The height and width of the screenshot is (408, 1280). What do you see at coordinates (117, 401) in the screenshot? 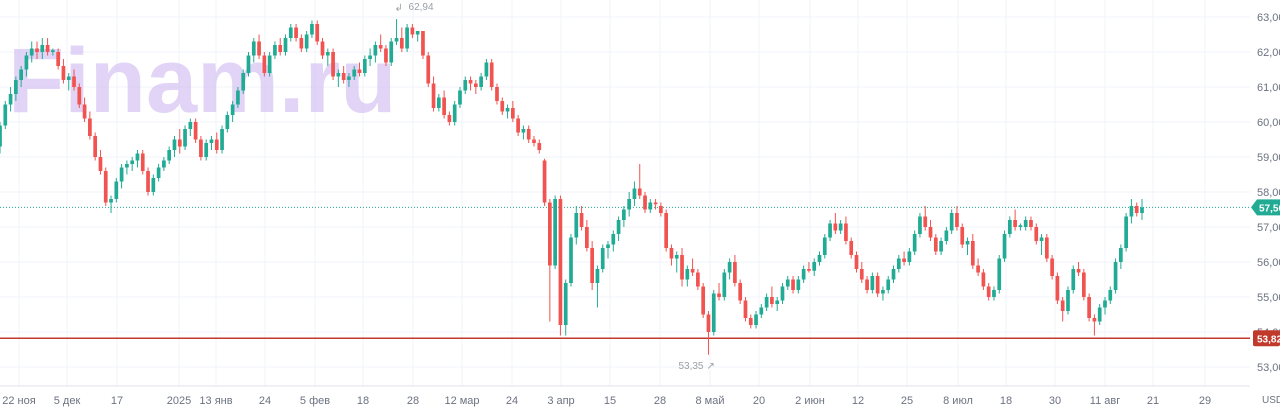
I see `x-tick-label: 17` at bounding box center [117, 401].